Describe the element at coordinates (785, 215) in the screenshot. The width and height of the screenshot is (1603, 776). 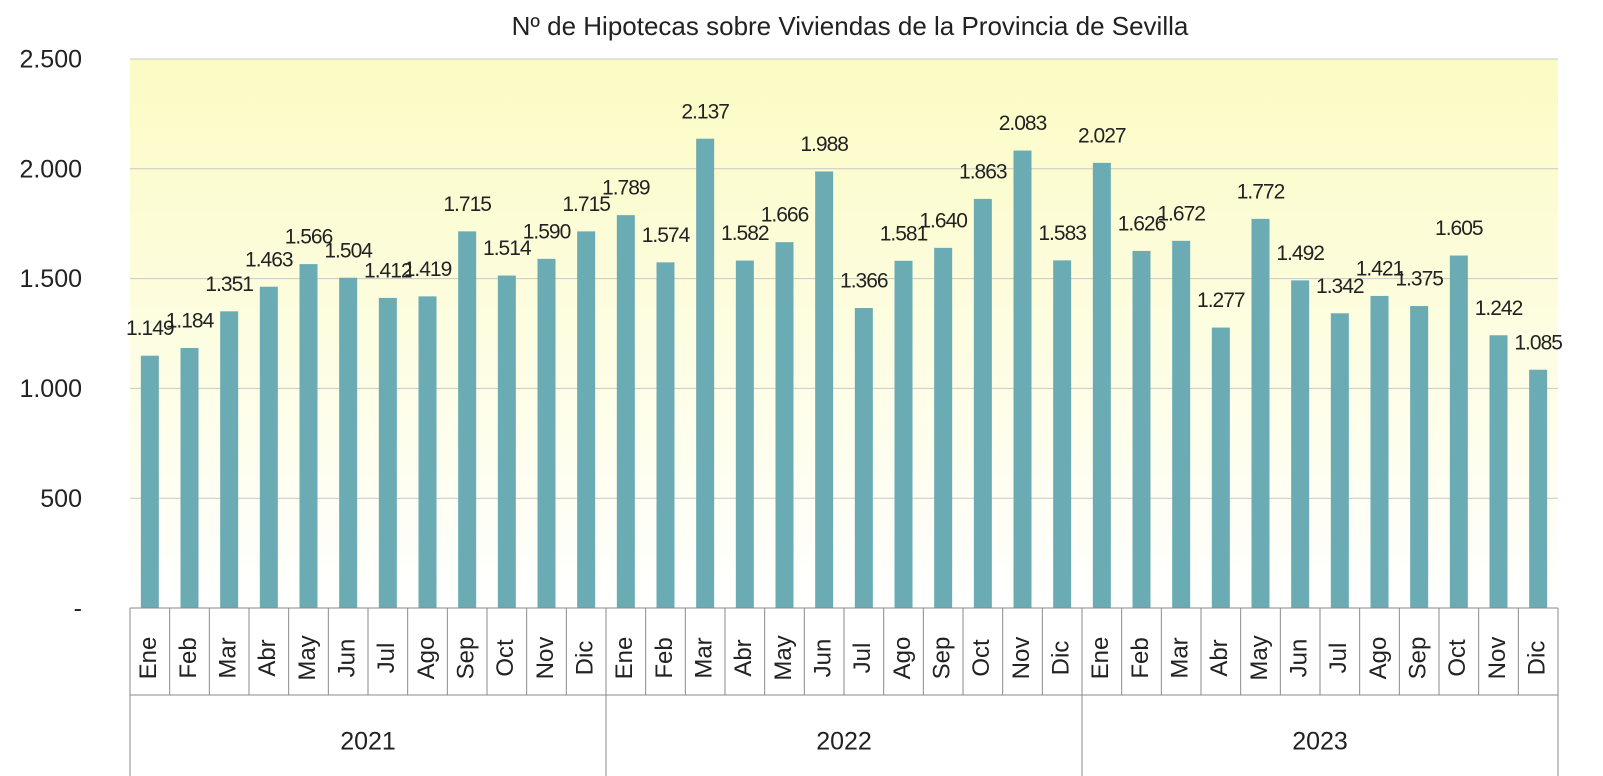
I see `value-label: 1.666` at that location.